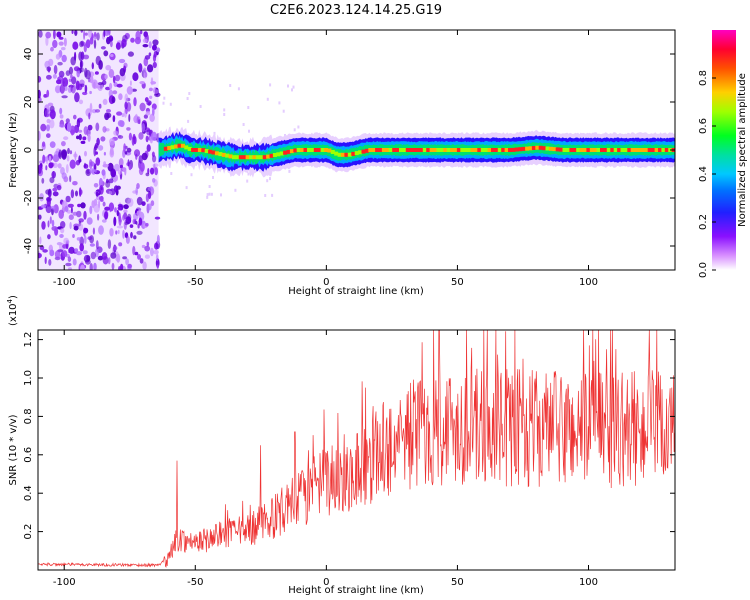 The height and width of the screenshot is (600, 750). What do you see at coordinates (703, 126) in the screenshot?
I see `colorbar-tick-label: 0.6` at bounding box center [703, 126].